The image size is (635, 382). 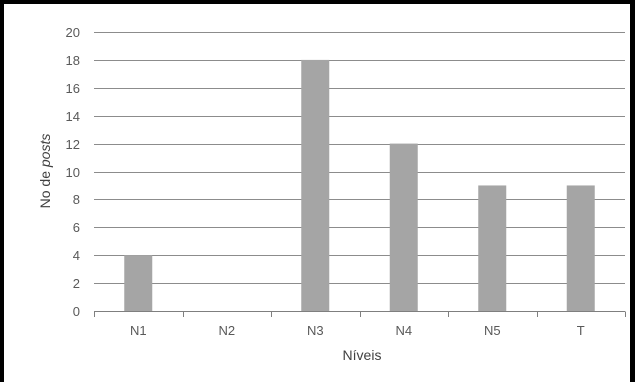 I want to click on x-tick-labels: N1 N2 N3 N4 N5 T, so click(x=357, y=330).